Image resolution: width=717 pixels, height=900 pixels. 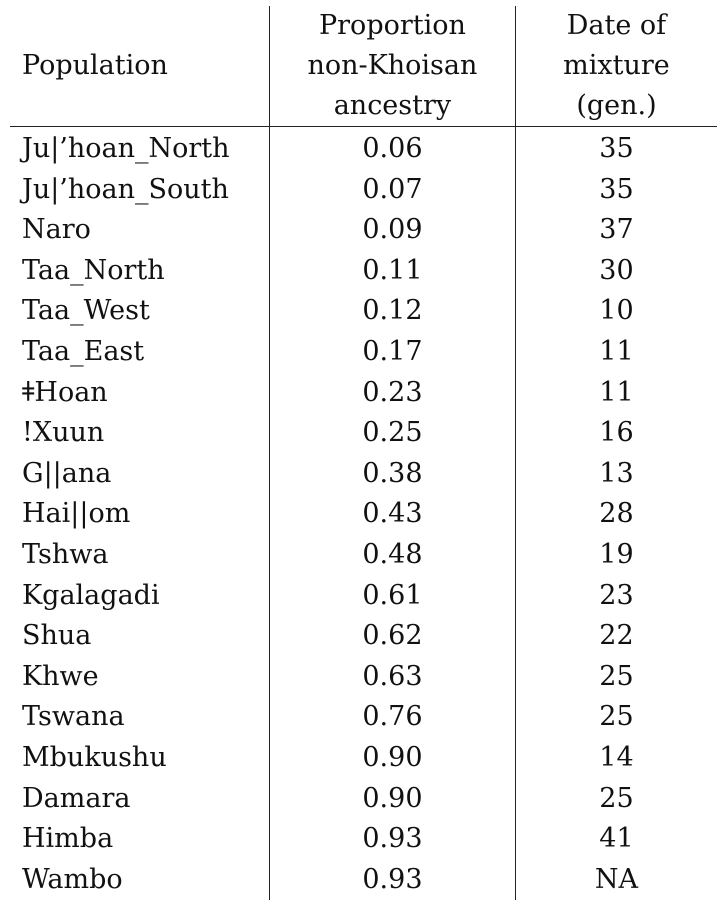 I want to click on header-proportion-line-3: ancestry, so click(x=392, y=106).